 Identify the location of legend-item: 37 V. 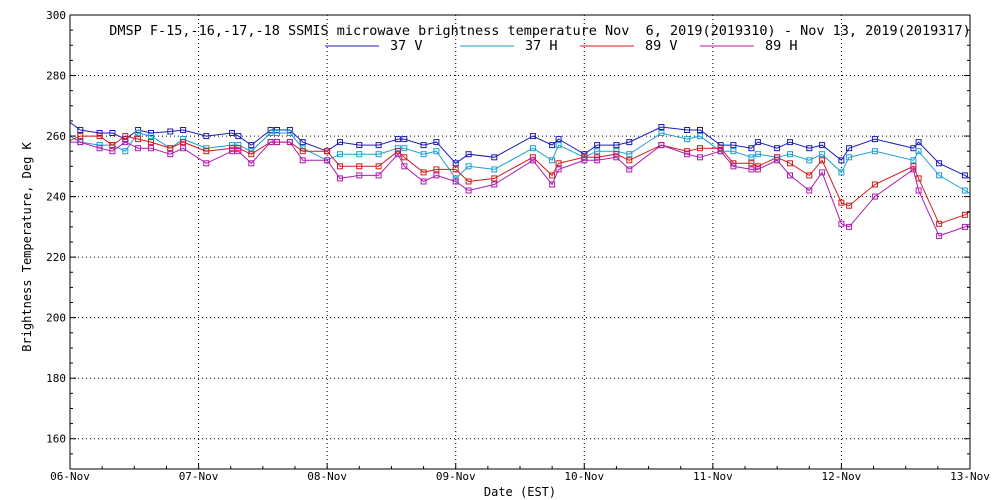
(374, 46).